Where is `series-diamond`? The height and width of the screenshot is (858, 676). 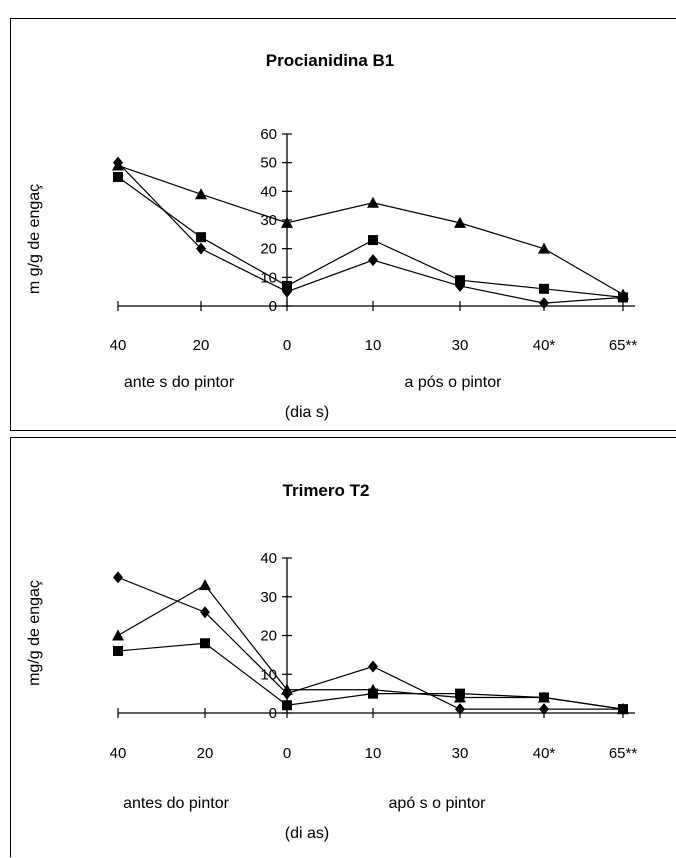
series-diamond is located at coordinates (370, 233).